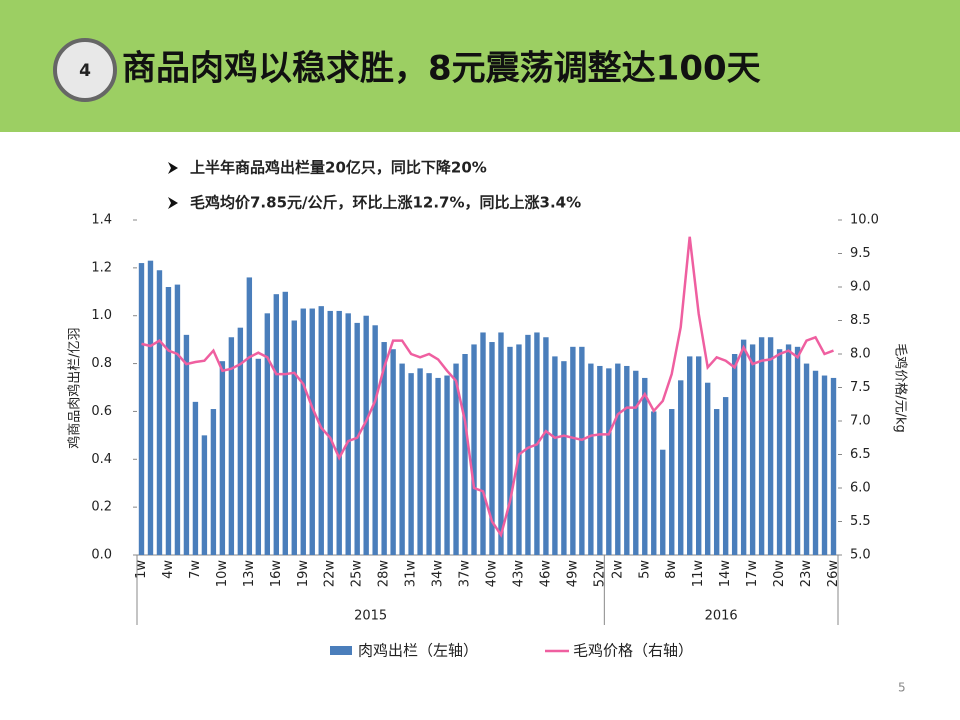 The image size is (960, 720). I want to click on y-tick-label: 0.6, so click(101, 411).